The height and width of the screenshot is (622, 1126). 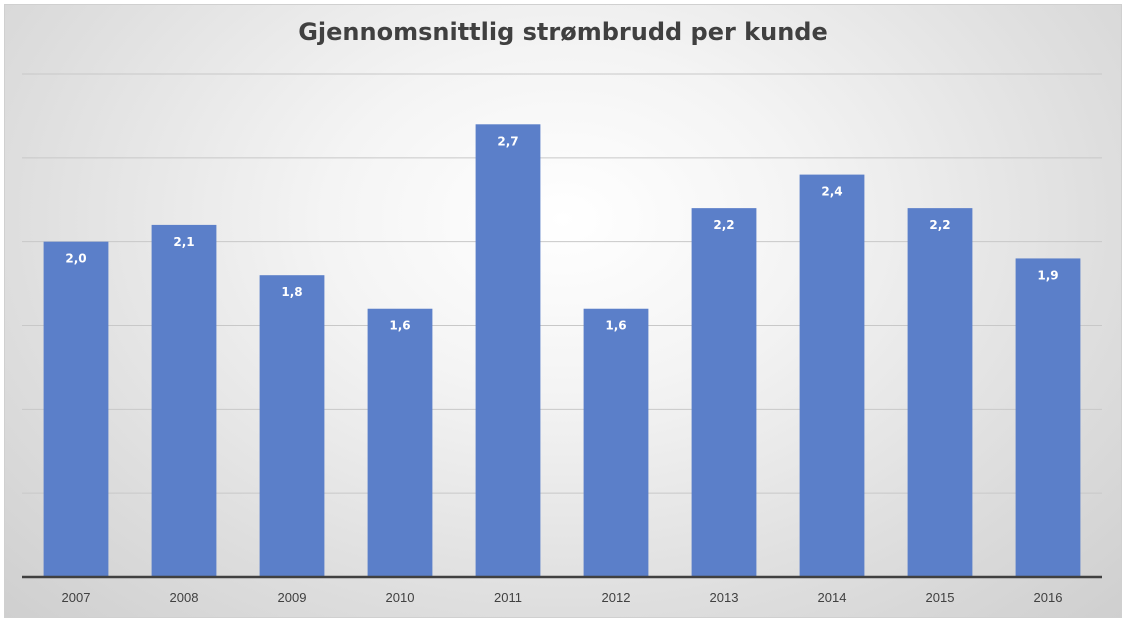 What do you see at coordinates (831, 192) in the screenshot?
I see `data-label-2014: 2,4` at bounding box center [831, 192].